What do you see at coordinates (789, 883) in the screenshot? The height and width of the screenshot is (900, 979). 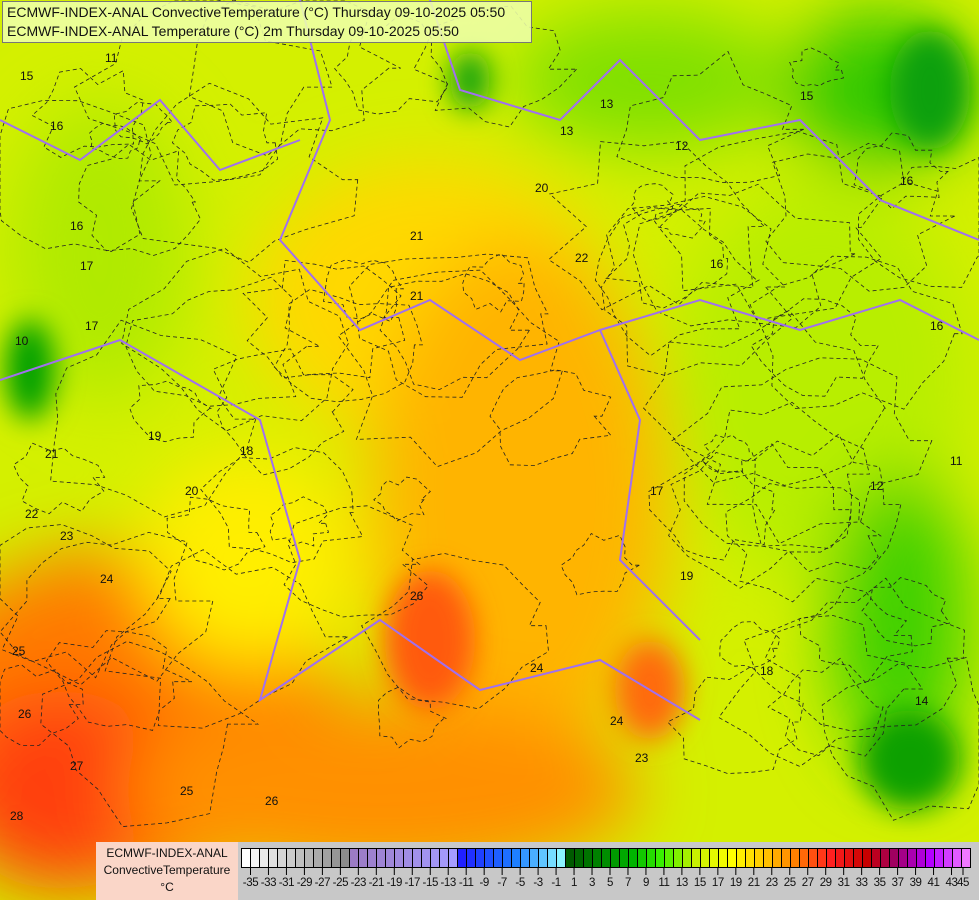 I see `legend-tick-label: 25` at bounding box center [789, 883].